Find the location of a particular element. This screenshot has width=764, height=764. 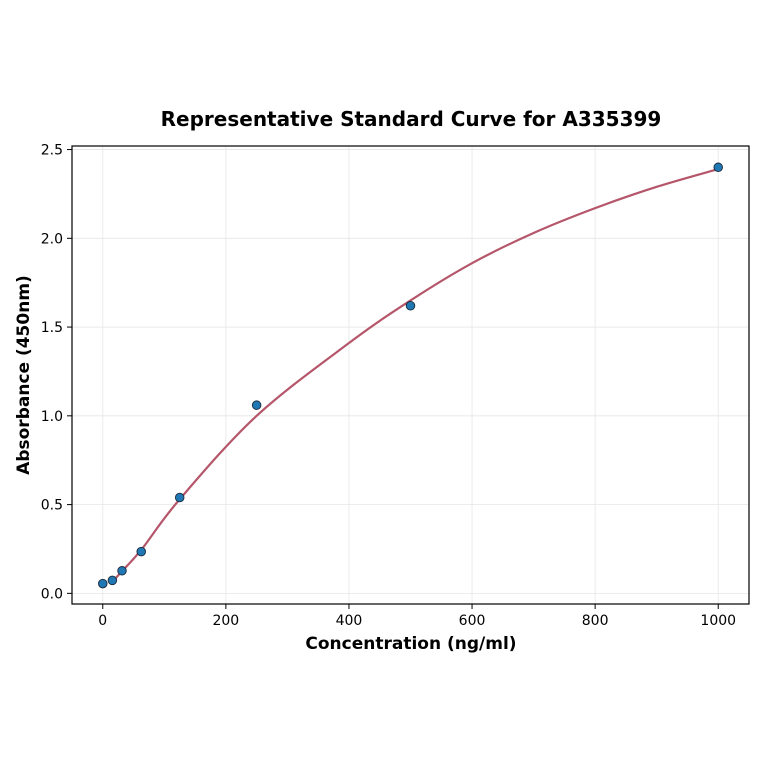

x-tick-label: 600 is located at coordinates (472, 621).